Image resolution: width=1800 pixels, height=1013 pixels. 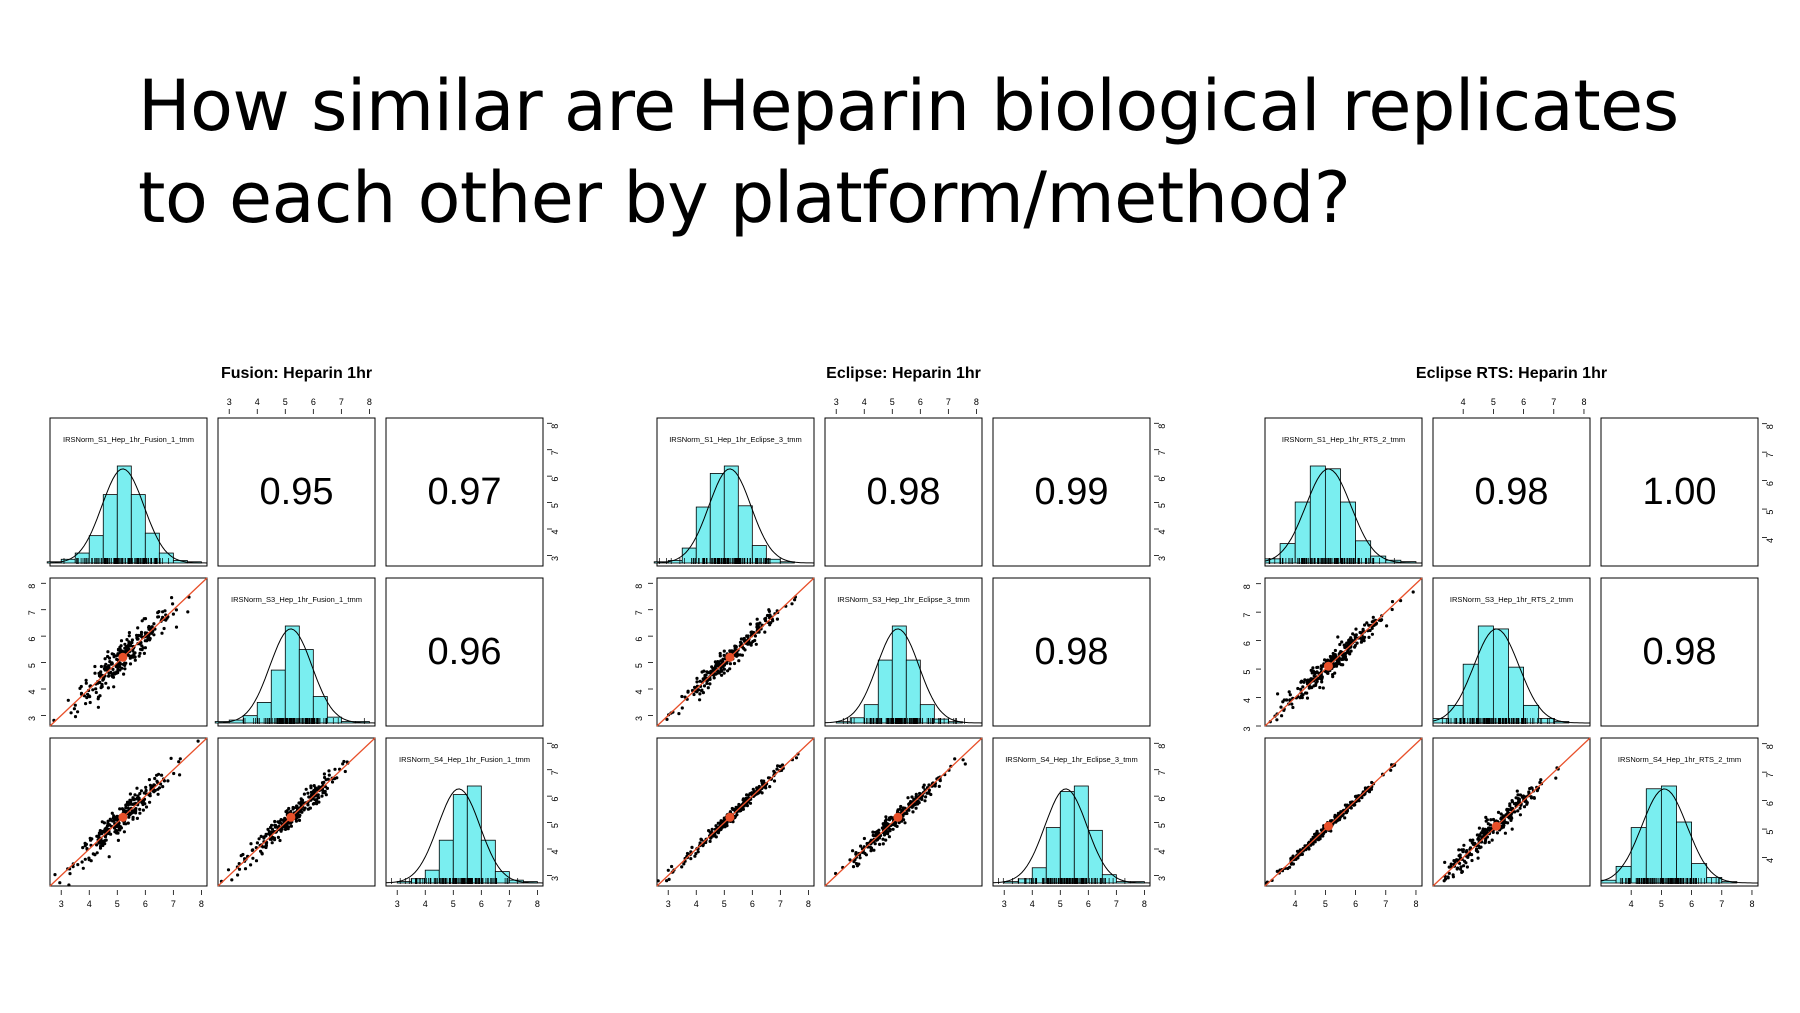 I want to click on variable-label: IRSNorm_S1_Hep_1hr_Fusion_1_tmm, so click(x=128, y=439).